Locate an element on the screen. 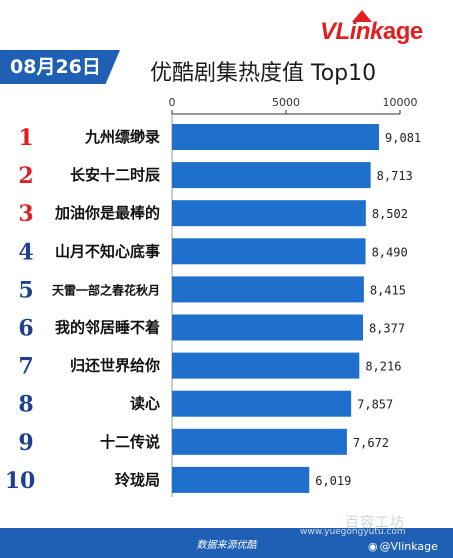 This screenshot has height=558, width=453. rank-number: 9 is located at coordinates (25, 443).